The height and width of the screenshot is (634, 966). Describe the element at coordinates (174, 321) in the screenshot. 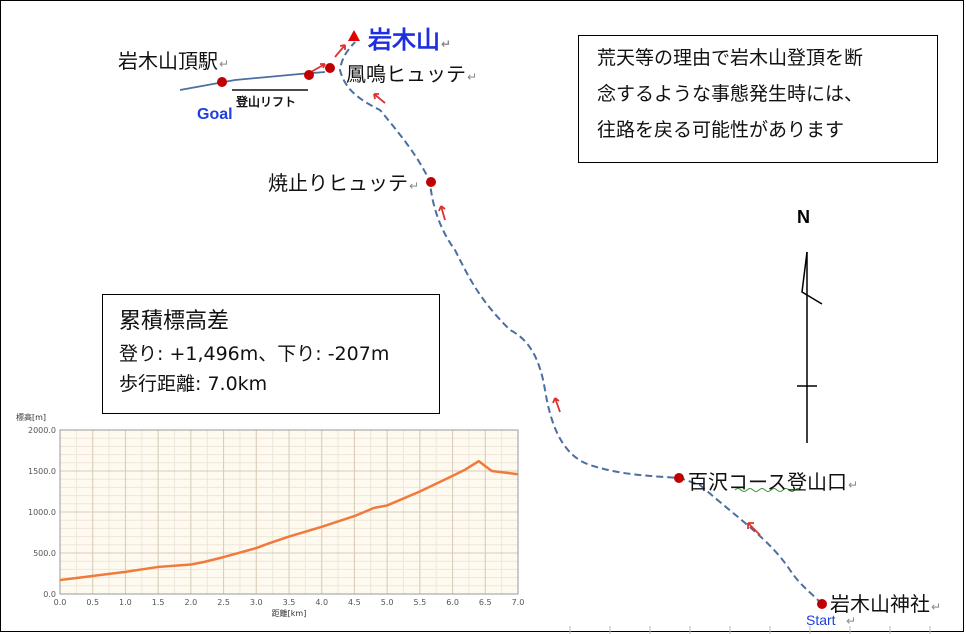

I see `stats-title: 累積標高差` at that location.